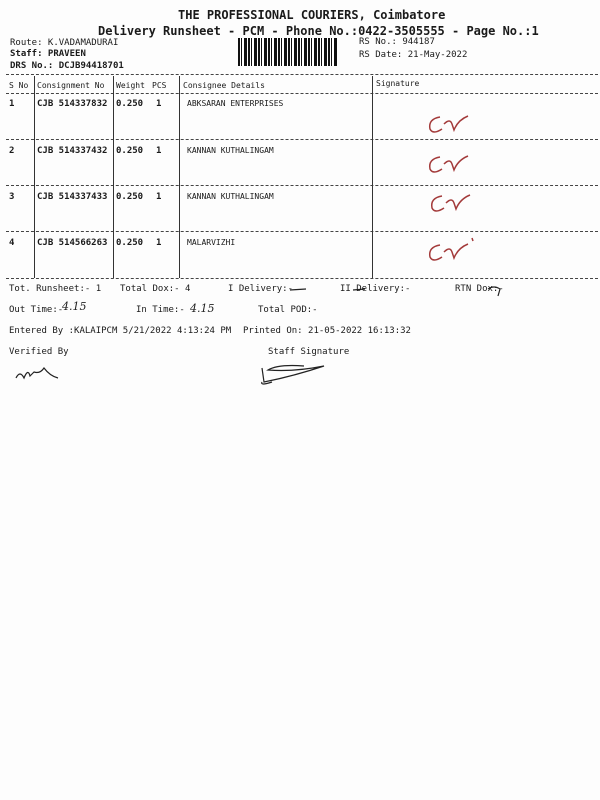 The width and height of the screenshot is (600, 800). I want to click on total-pod: Total POD:-, so click(288, 310).